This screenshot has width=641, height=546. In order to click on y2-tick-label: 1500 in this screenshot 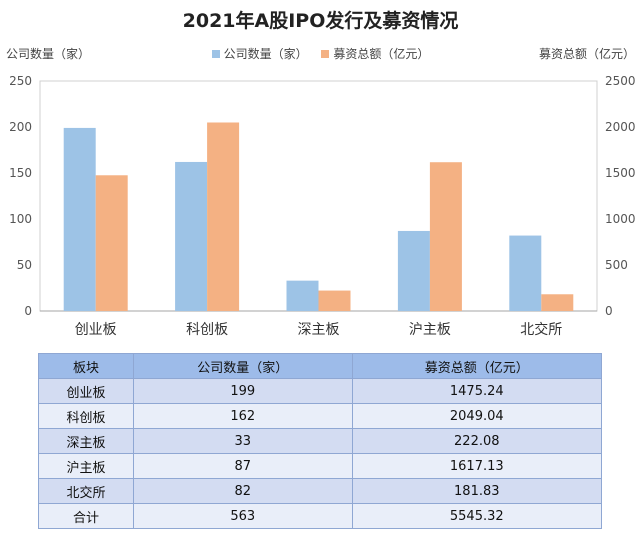, I will do `click(620, 173)`.